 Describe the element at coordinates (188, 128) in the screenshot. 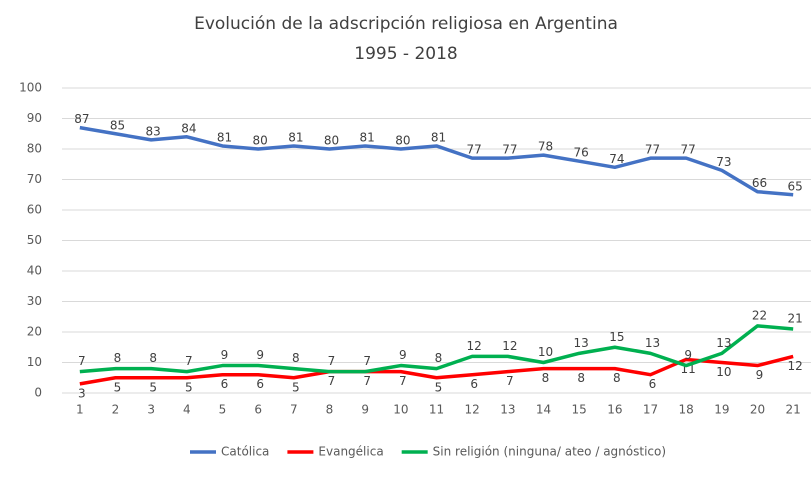

I see `data-label: 84` at that location.